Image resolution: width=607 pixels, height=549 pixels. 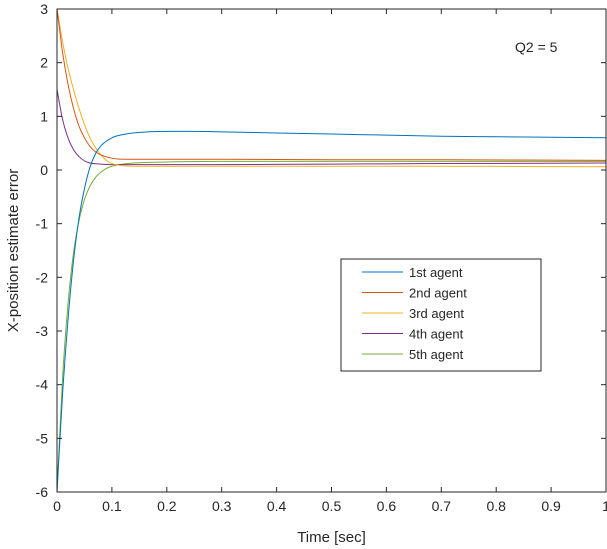 What do you see at coordinates (42, 385) in the screenshot?
I see `y-tick-label: -4` at bounding box center [42, 385].